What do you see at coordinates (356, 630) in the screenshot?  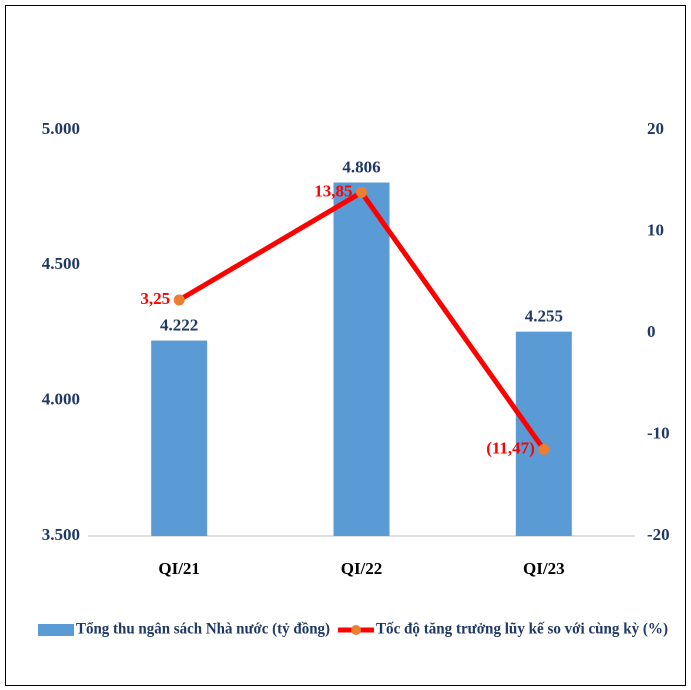 I see `legend-marker` at bounding box center [356, 630].